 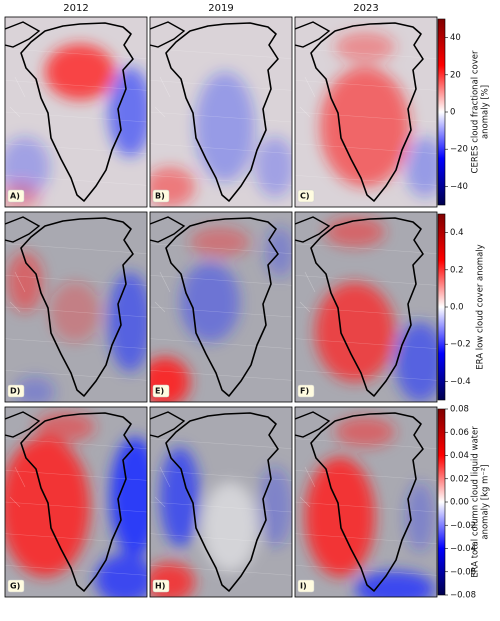 I want to click on colorbar-tick-label: −40, so click(x=459, y=187).